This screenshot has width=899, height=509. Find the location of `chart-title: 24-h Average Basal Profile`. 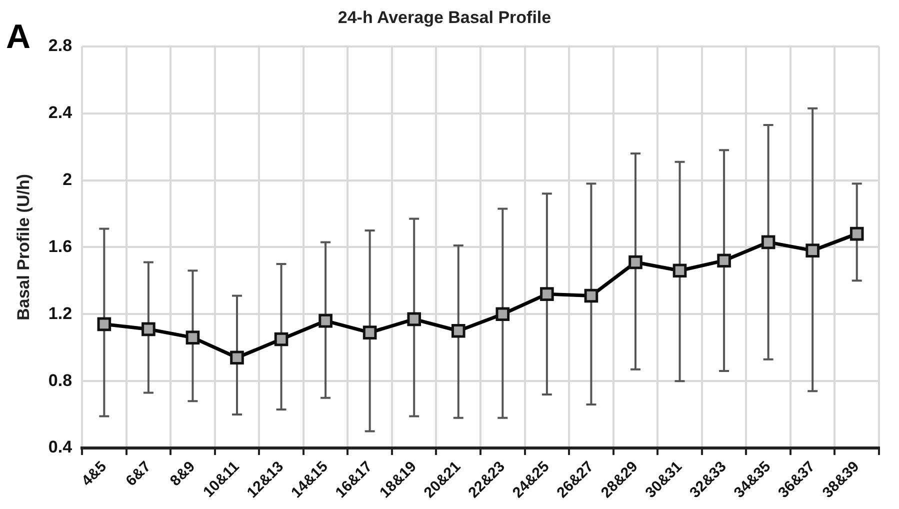

chart-title: 24-h Average Basal Profile is located at coordinates (445, 17).